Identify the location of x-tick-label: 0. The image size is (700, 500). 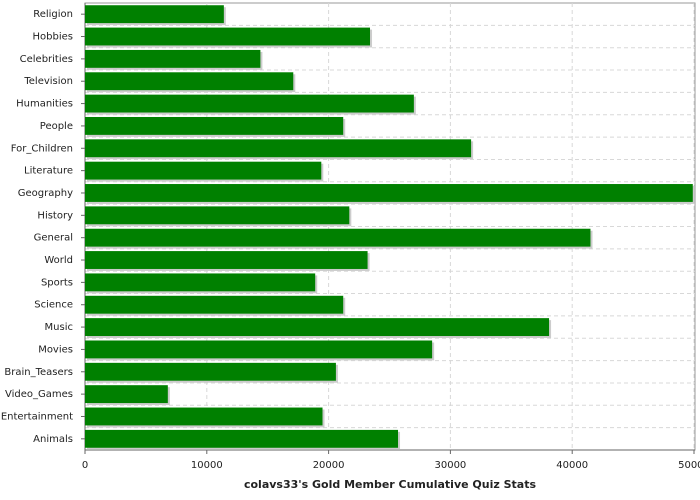
(85, 465).